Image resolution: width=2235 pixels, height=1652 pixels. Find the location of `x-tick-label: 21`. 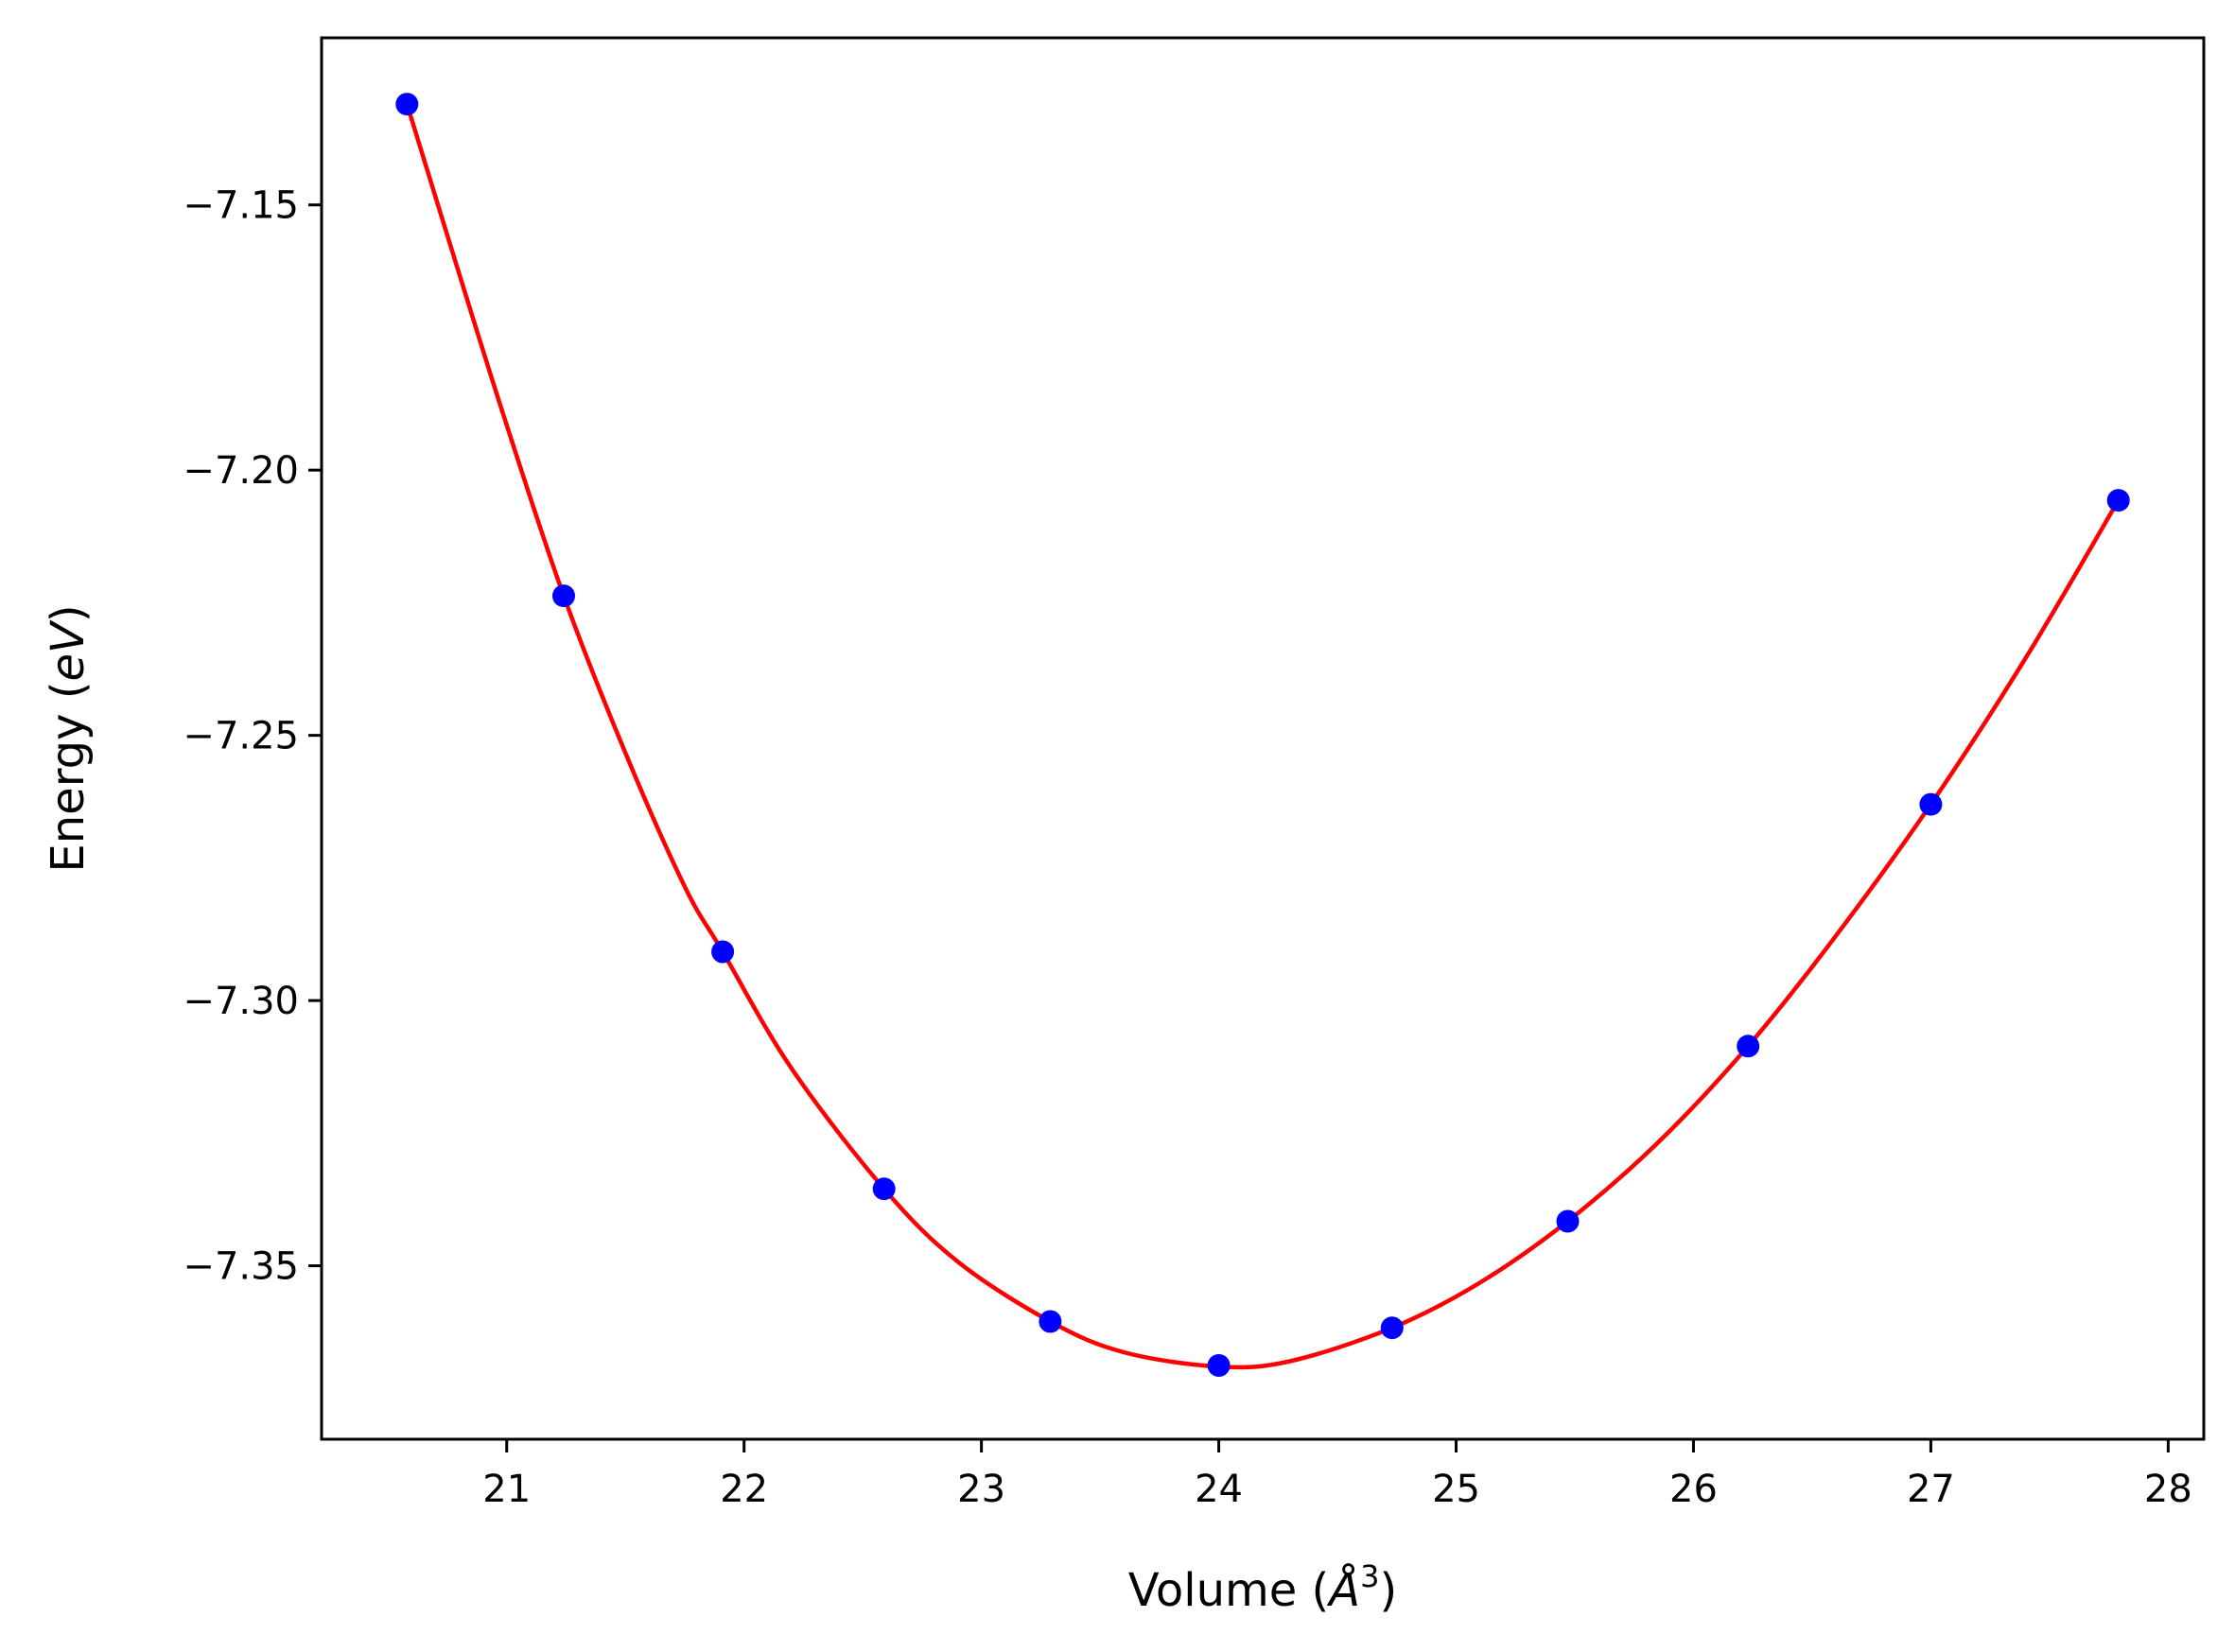

x-tick-label: 21 is located at coordinates (506, 1490).